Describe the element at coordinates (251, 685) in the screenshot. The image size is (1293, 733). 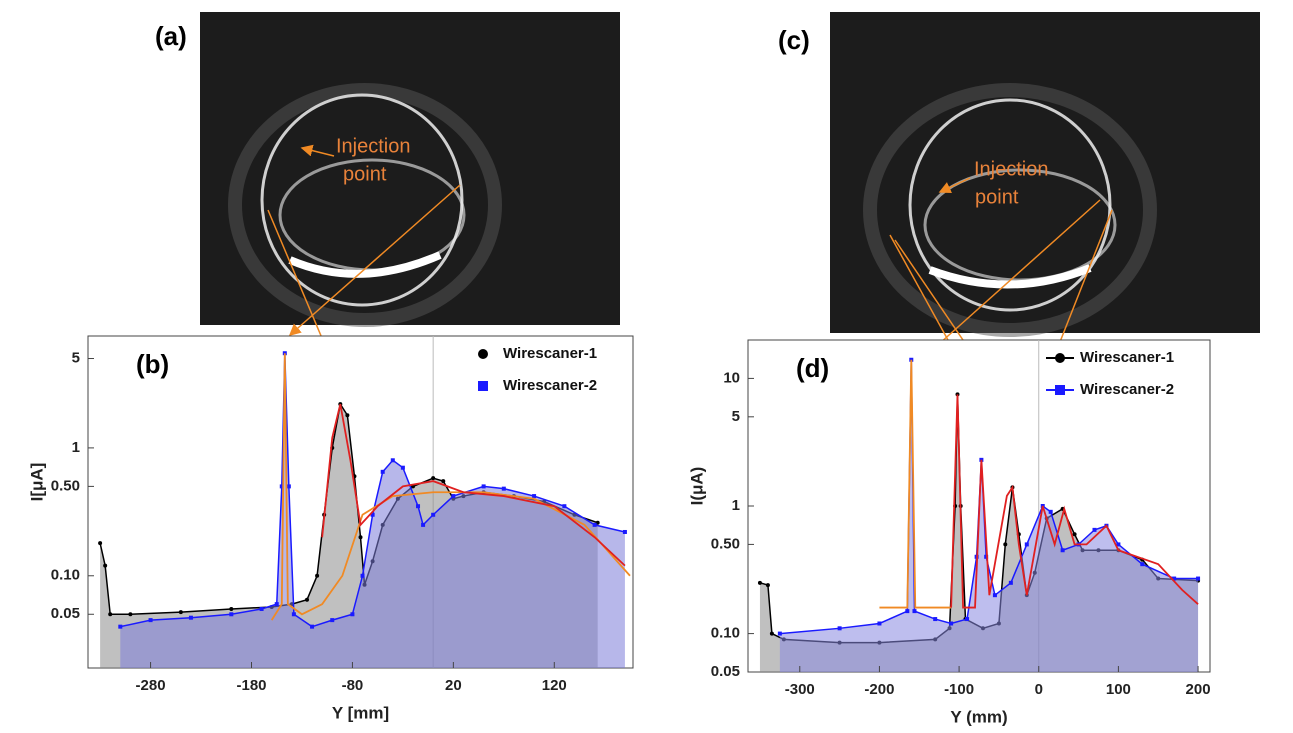
I see `x-tick-label: -180` at that location.